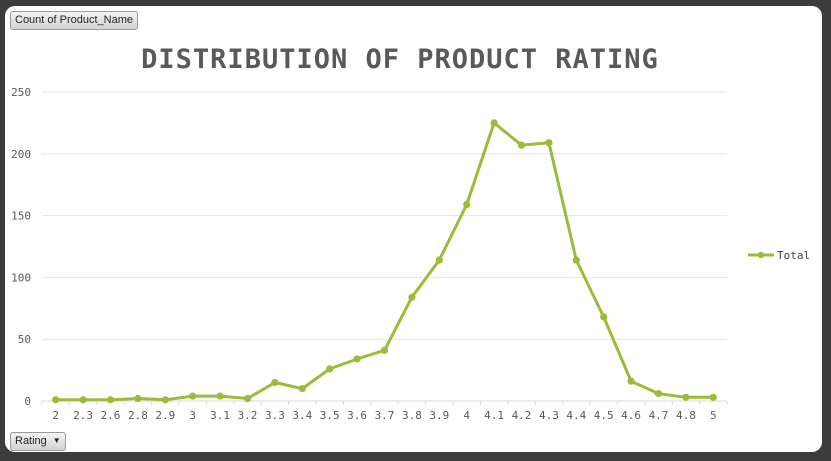 The width and height of the screenshot is (831, 461). Describe the element at coordinates (56, 440) in the screenshot. I see `dropdown-arrow-icon: ▼` at that location.